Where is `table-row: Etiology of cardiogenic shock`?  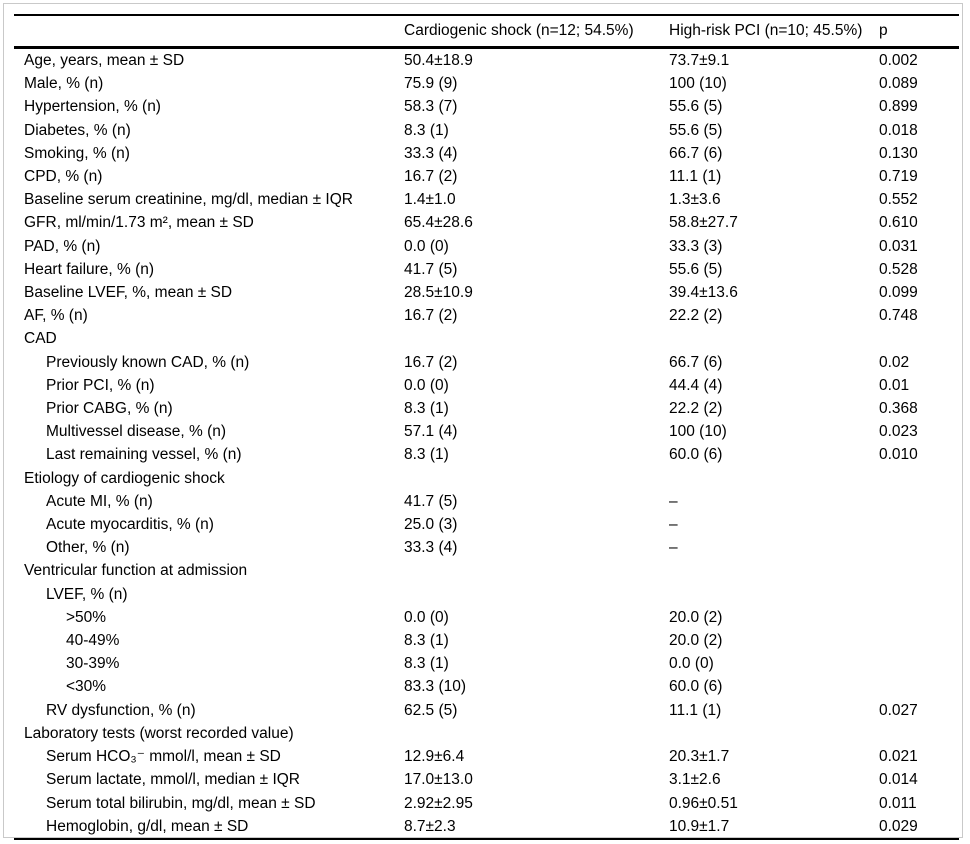 table-row: Etiology of cardiogenic shock is located at coordinates (486, 478).